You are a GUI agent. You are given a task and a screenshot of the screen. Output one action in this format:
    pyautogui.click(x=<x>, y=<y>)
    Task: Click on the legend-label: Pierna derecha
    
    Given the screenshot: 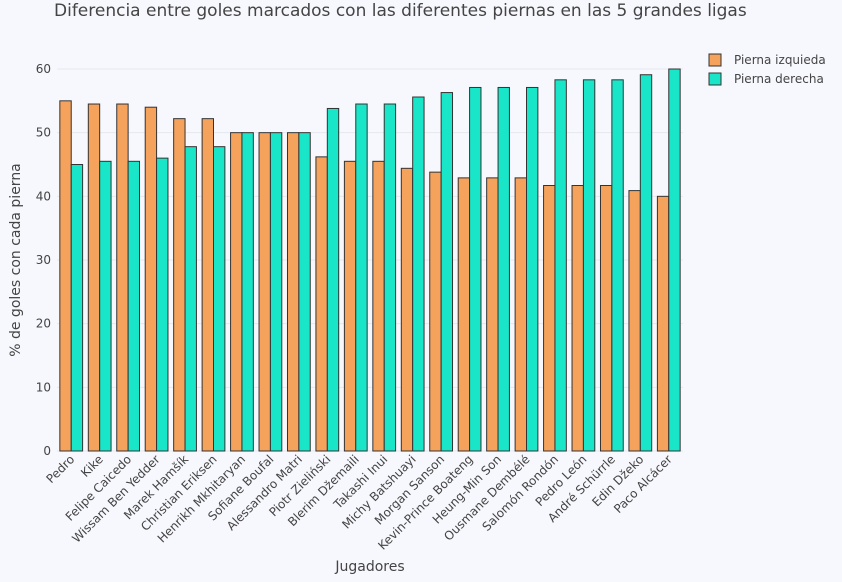 What is the action you would take?
    pyautogui.click(x=779, y=79)
    